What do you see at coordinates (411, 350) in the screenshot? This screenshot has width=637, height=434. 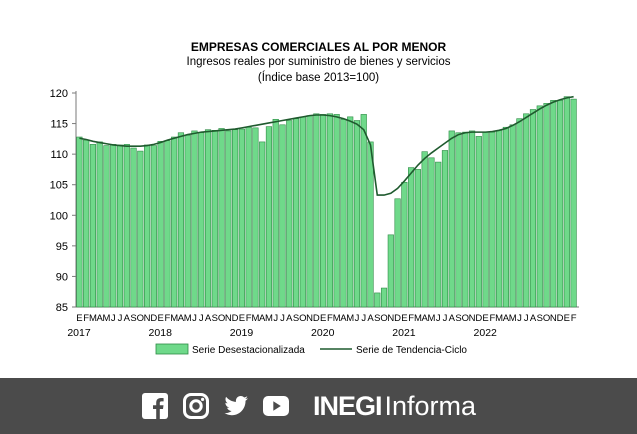 I see `legend-label-line: Serie de Tendencia-Ciclo` at bounding box center [411, 350].